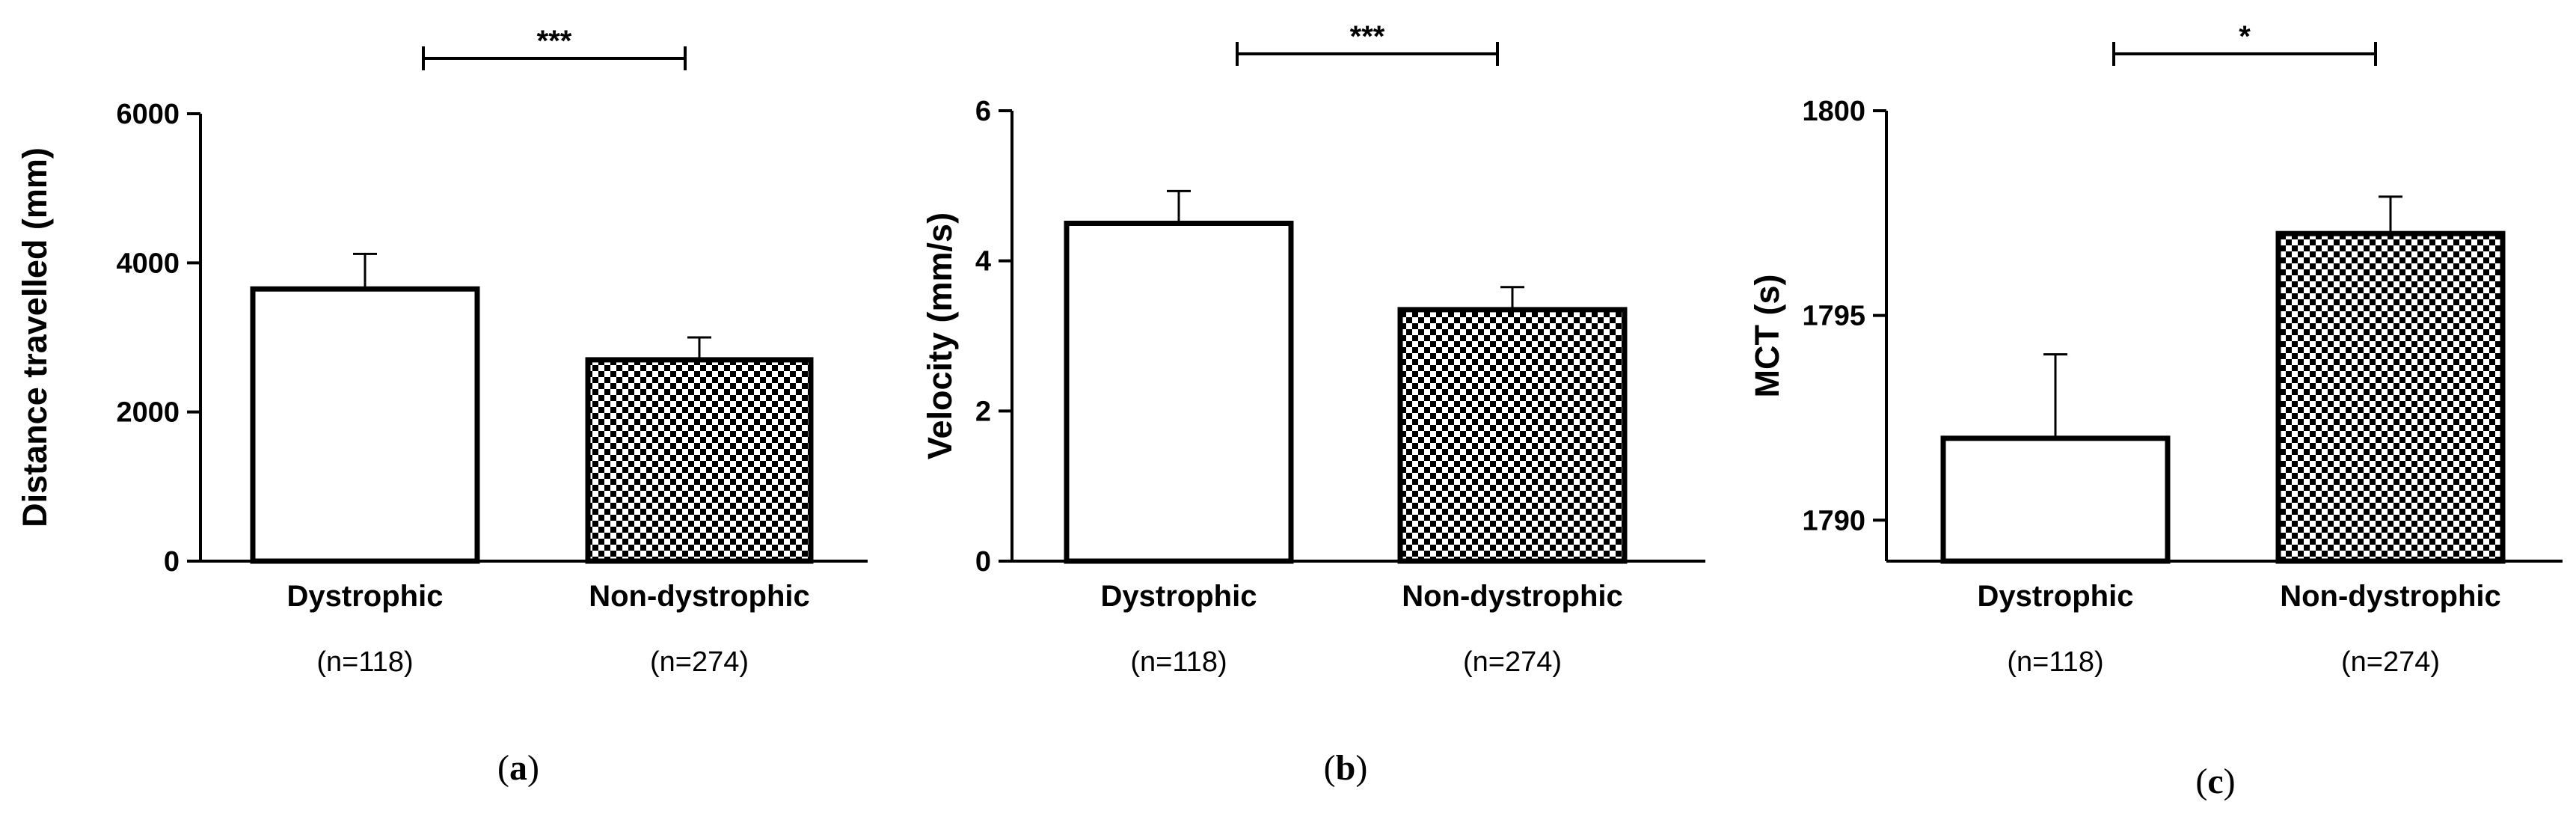  Describe the element at coordinates (983, 111) in the screenshot. I see `y-tick-label: 6` at that location.